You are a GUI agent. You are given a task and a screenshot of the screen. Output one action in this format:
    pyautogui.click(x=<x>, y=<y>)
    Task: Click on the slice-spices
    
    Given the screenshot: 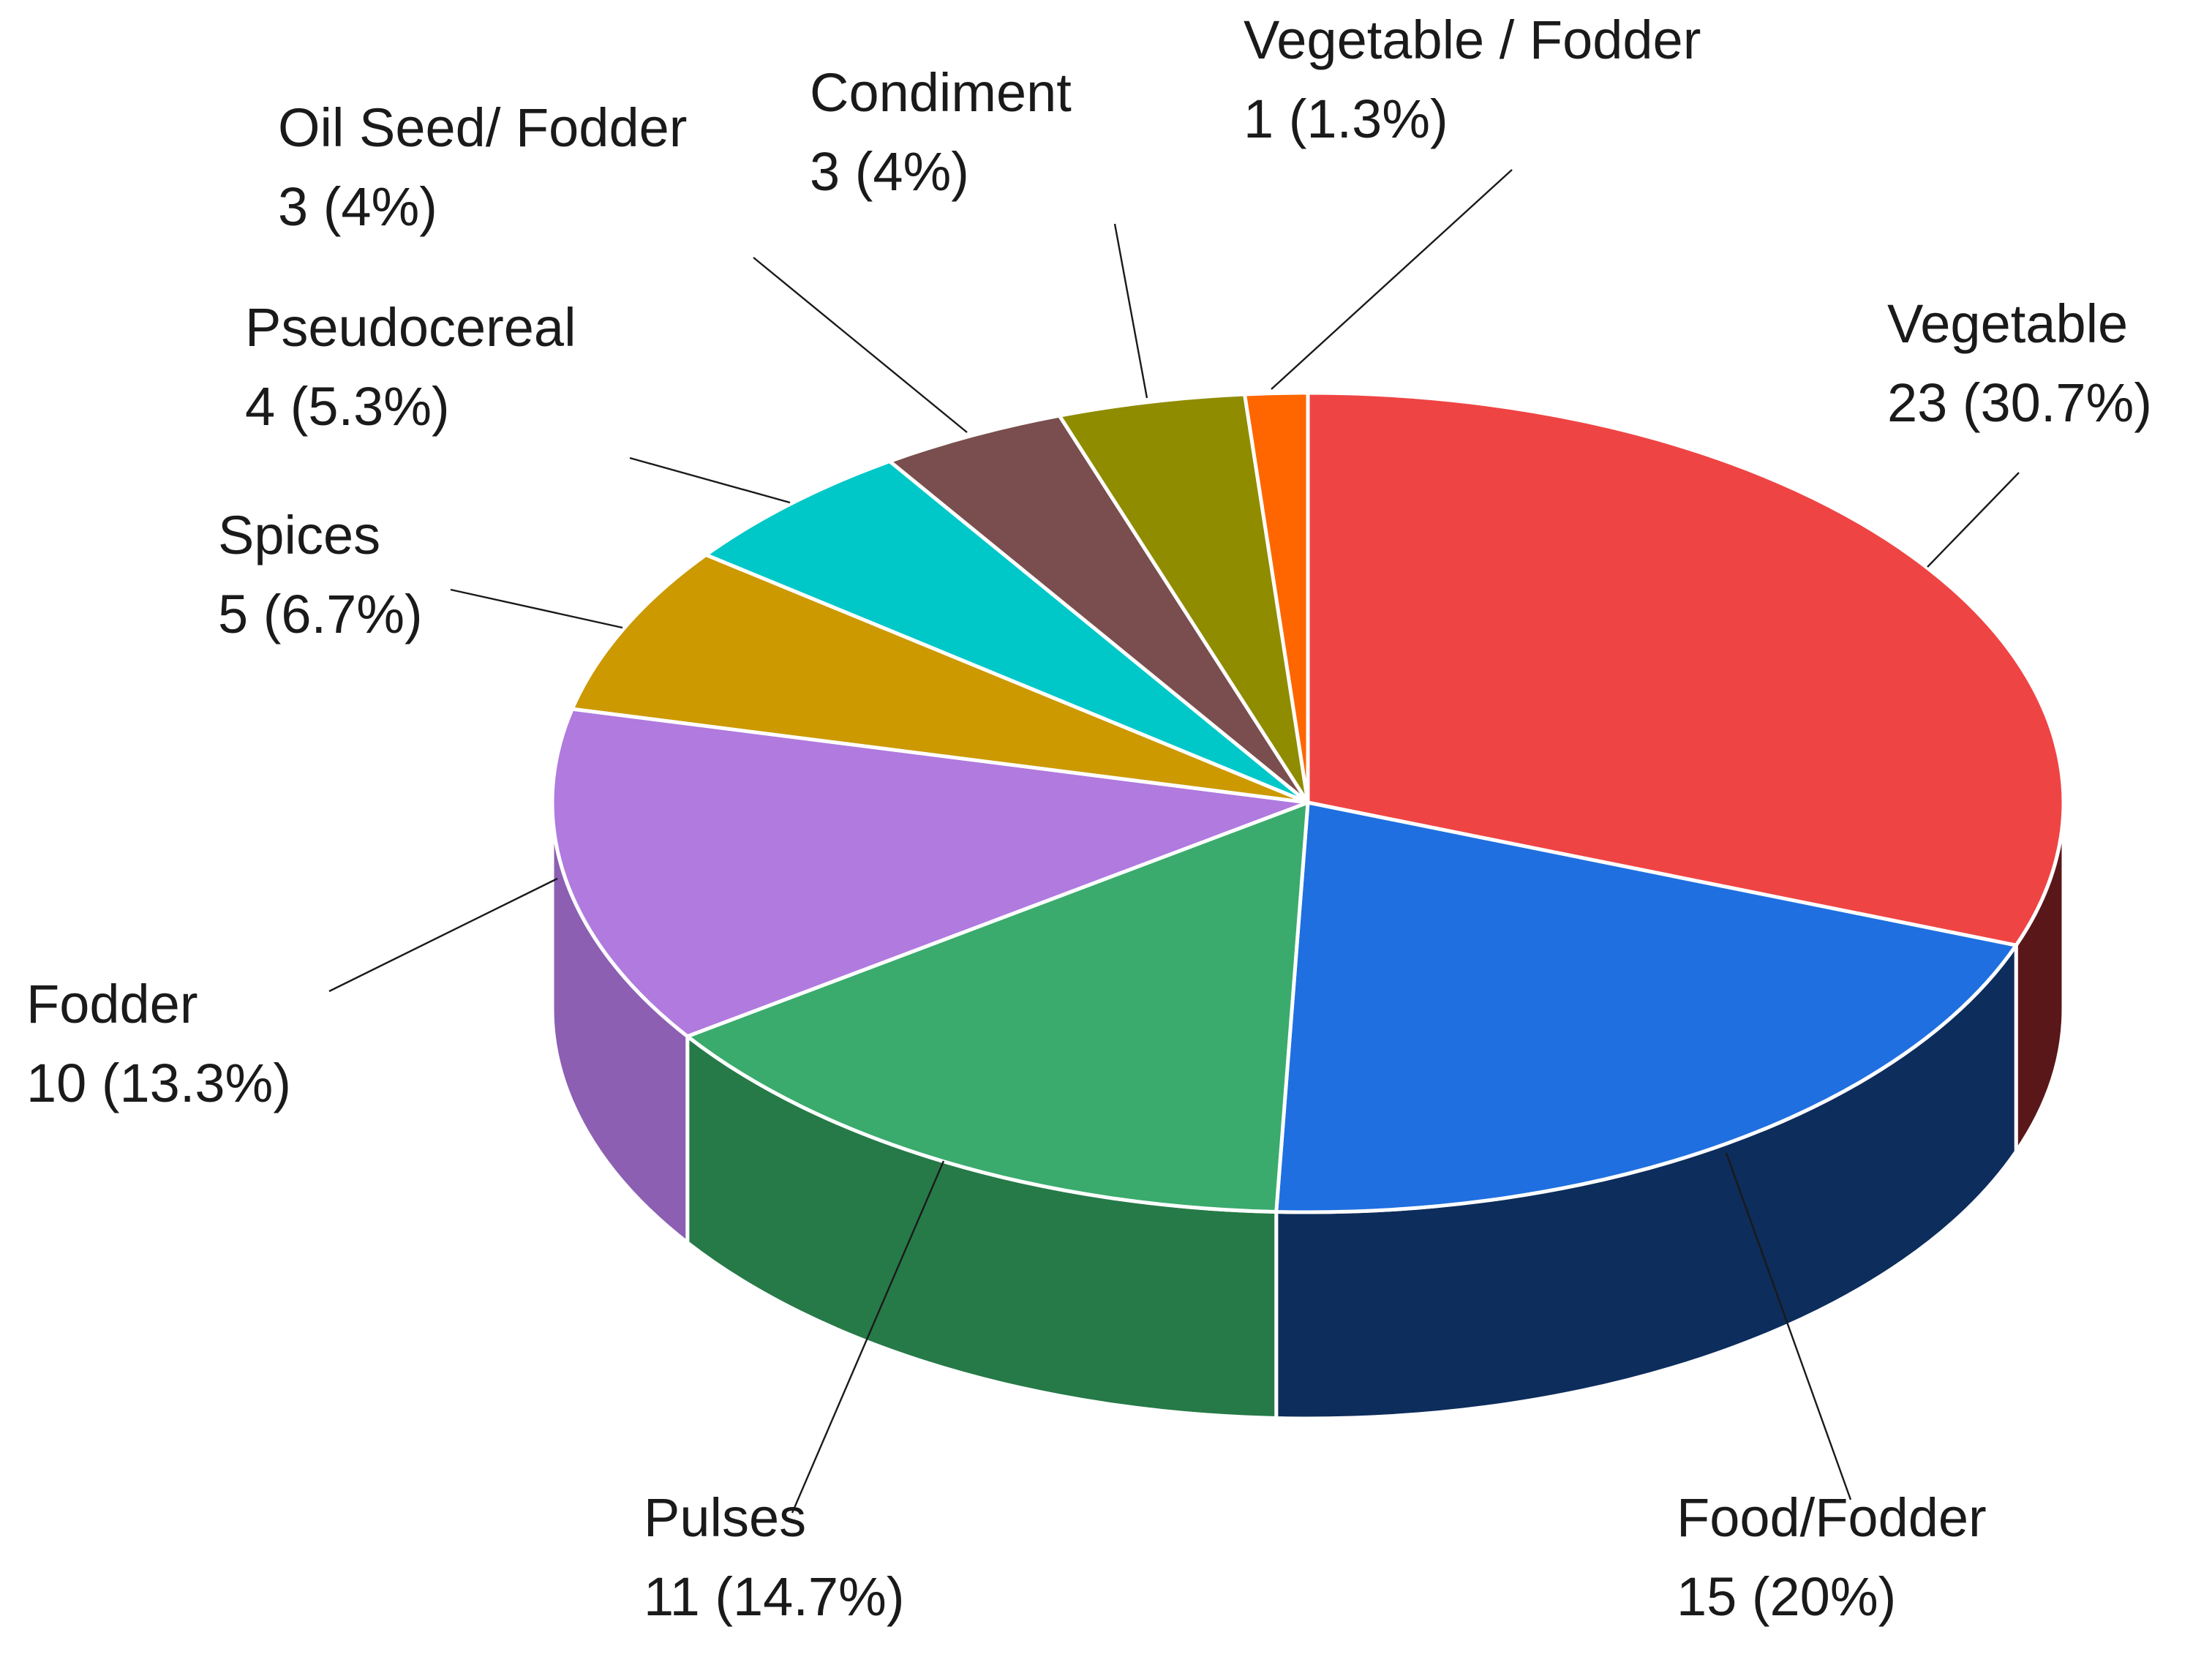 What is the action you would take?
    pyautogui.click(x=940, y=678)
    